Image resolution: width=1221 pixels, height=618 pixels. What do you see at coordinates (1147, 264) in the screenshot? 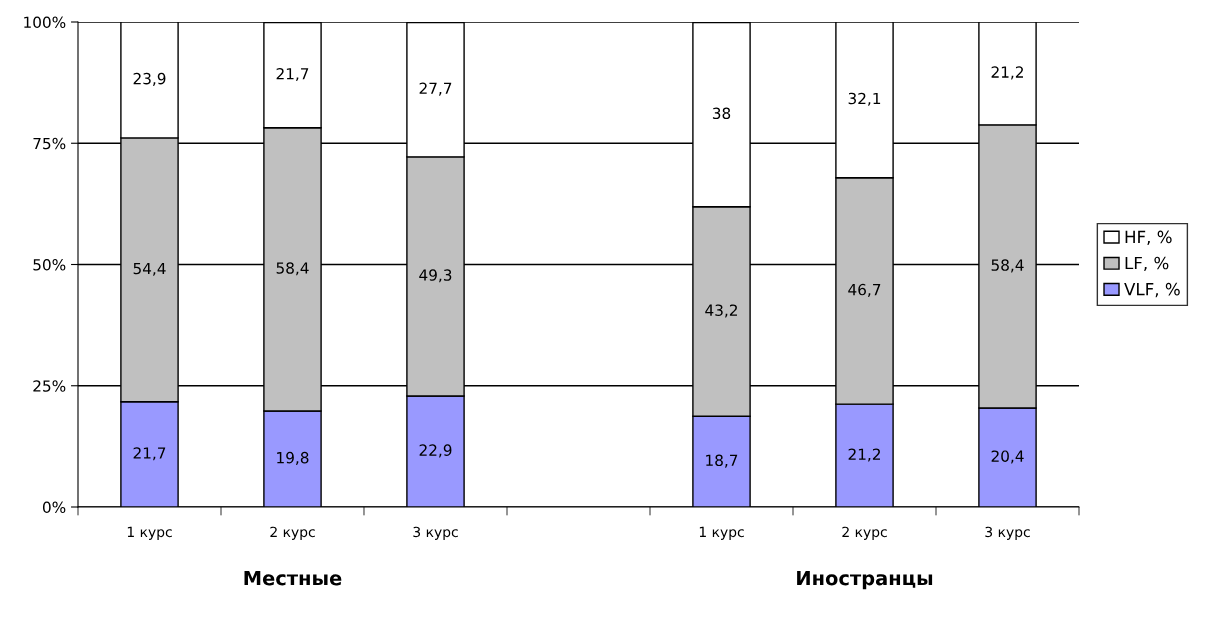
I see `legend-label: LF, %` at bounding box center [1147, 264].